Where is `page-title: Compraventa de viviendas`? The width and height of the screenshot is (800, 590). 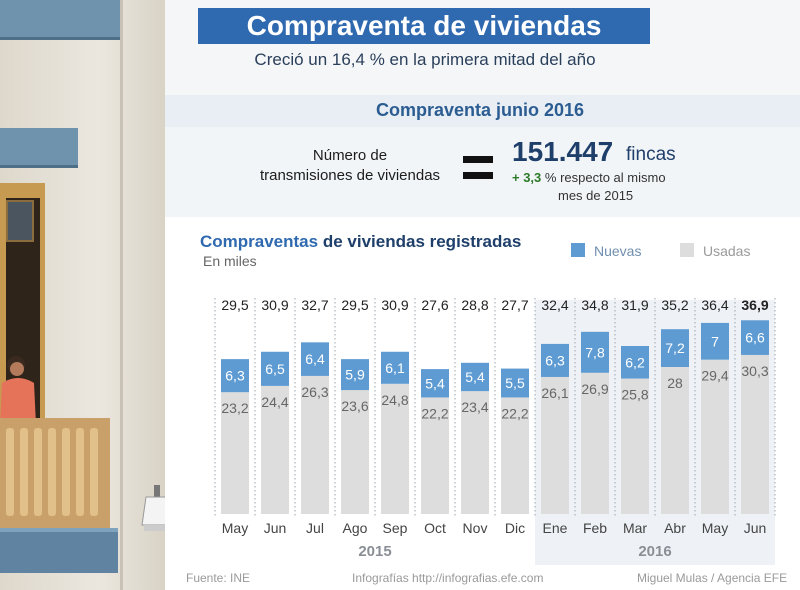
page-title: Compraventa de viviendas is located at coordinates (424, 26).